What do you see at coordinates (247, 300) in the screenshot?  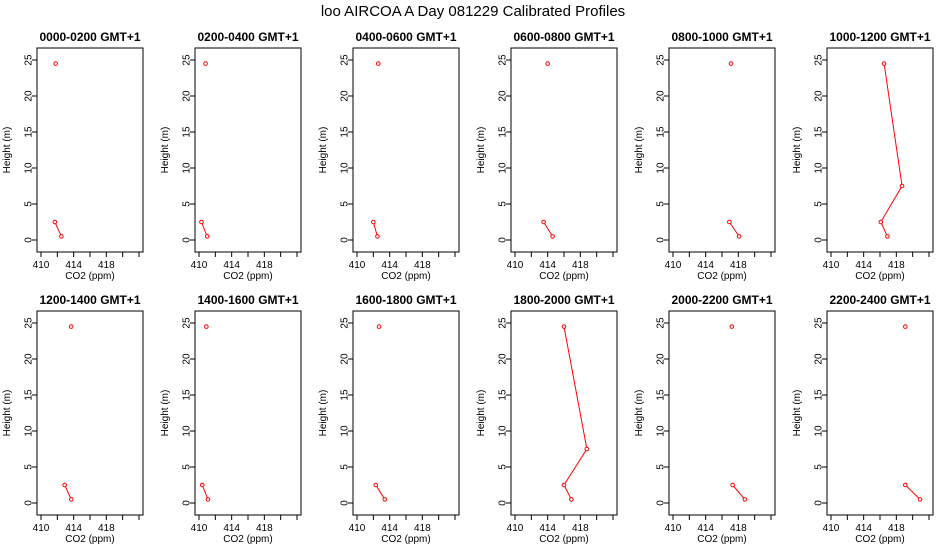 I see `panel-title: 1400-1600 GMT+1` at bounding box center [247, 300].